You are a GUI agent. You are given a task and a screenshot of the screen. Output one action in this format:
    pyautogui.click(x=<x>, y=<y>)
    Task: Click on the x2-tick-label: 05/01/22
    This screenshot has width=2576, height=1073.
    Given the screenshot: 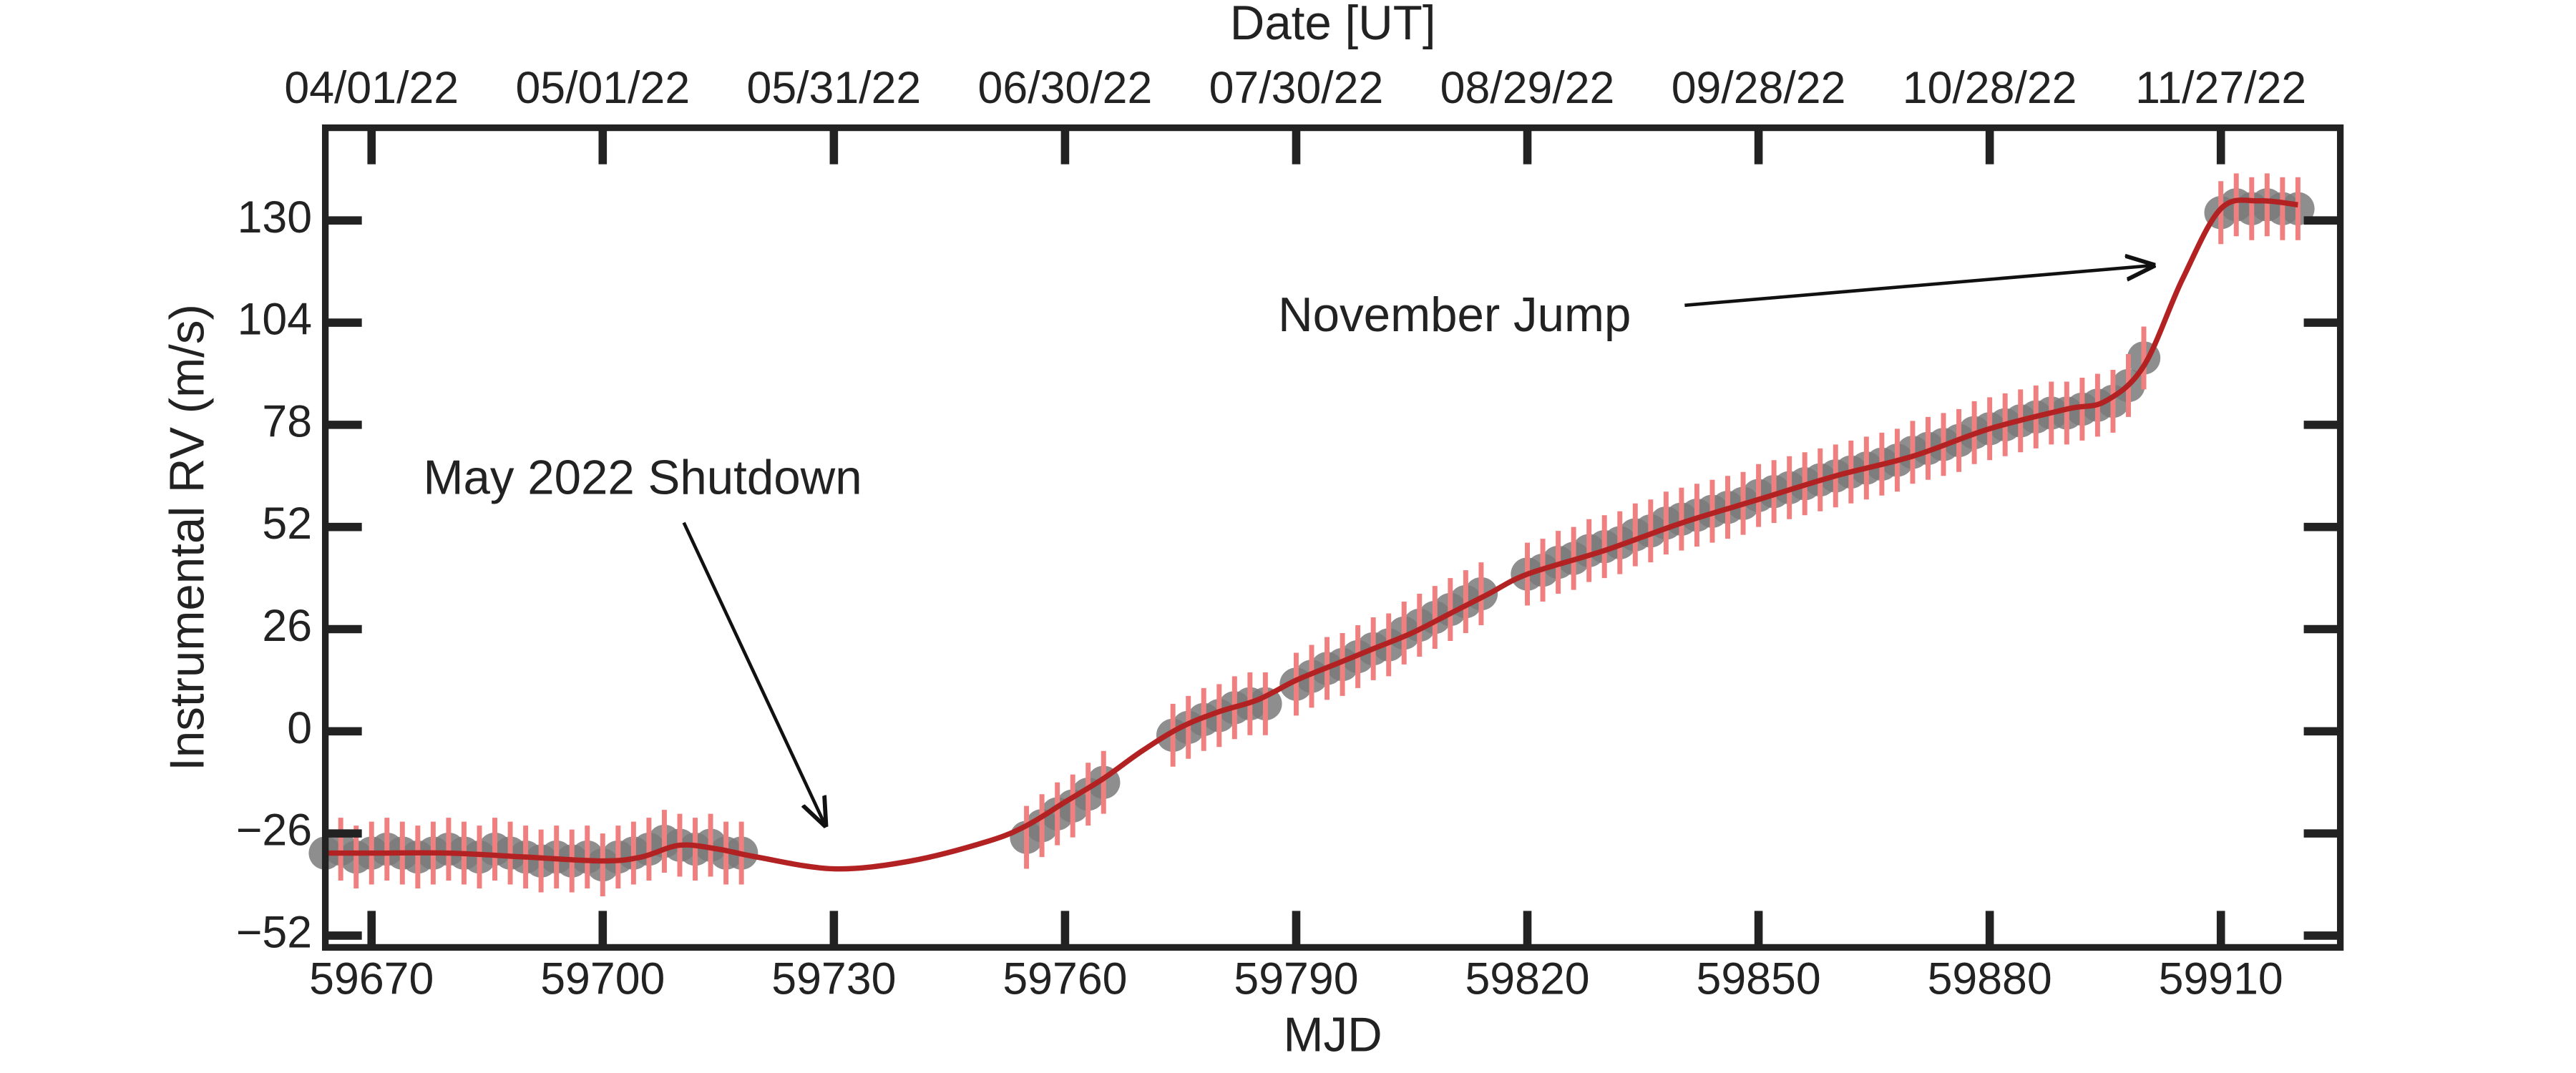 What is the action you would take?
    pyautogui.click(x=602, y=88)
    